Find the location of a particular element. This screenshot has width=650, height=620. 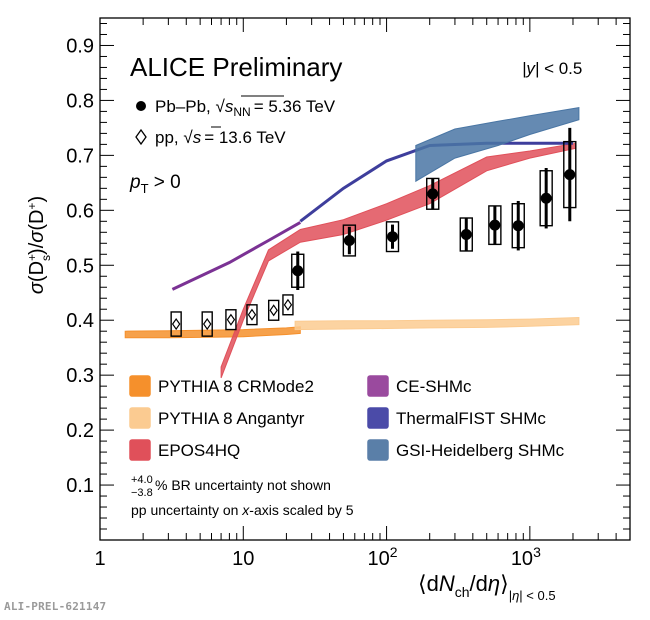

y-tick-label: 0.2 is located at coordinates (80, 431).